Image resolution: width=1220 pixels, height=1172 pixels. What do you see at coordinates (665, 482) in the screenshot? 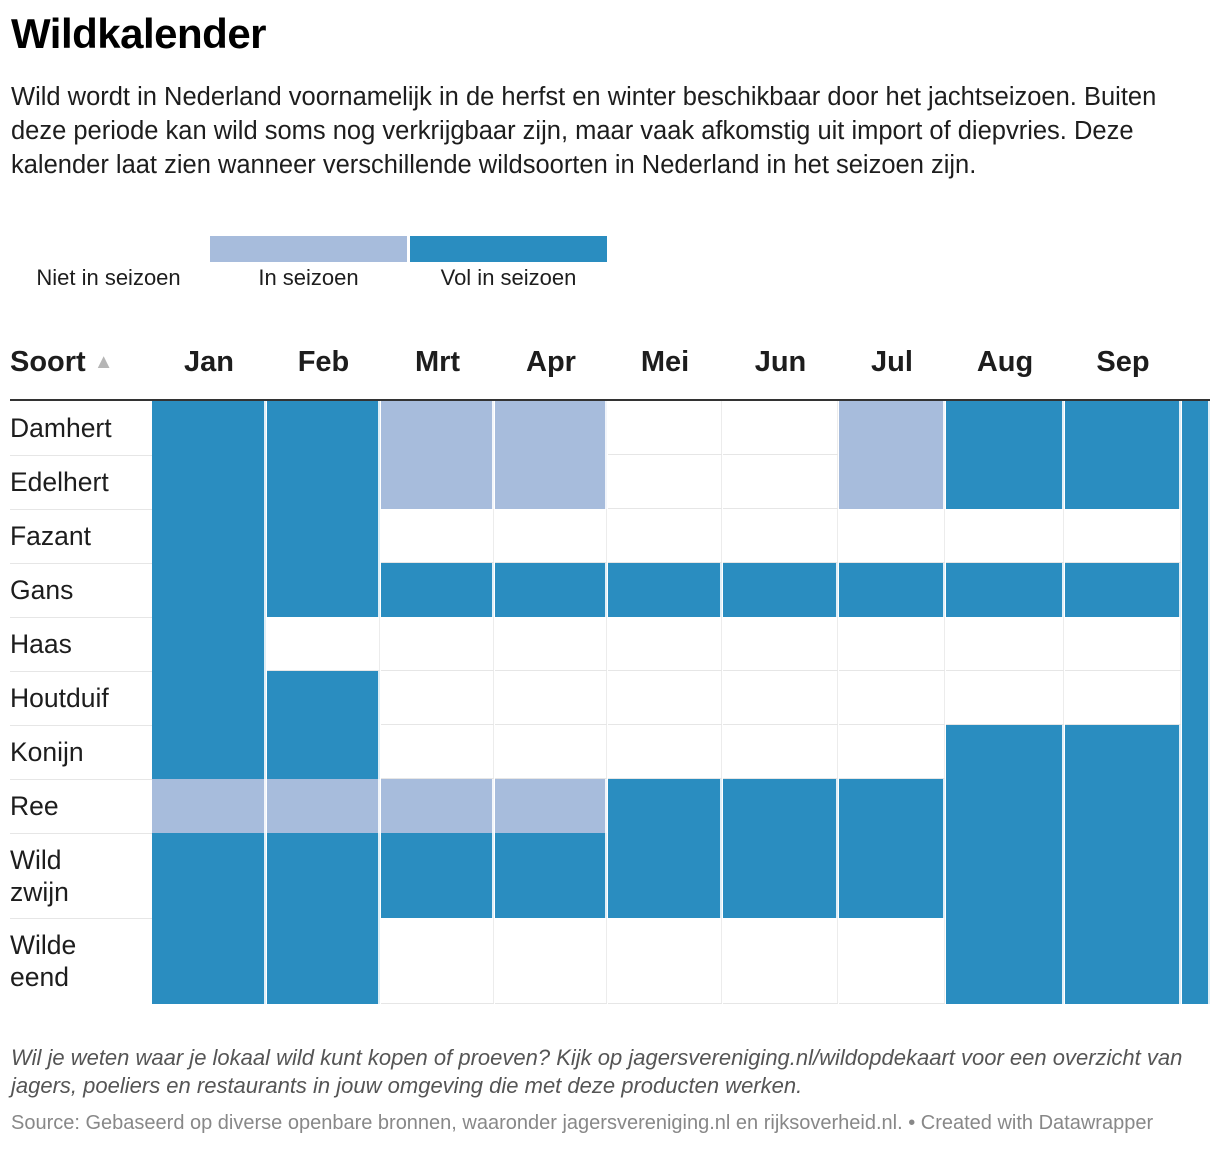
I see `cell-edelhert-mei-none` at bounding box center [665, 482].